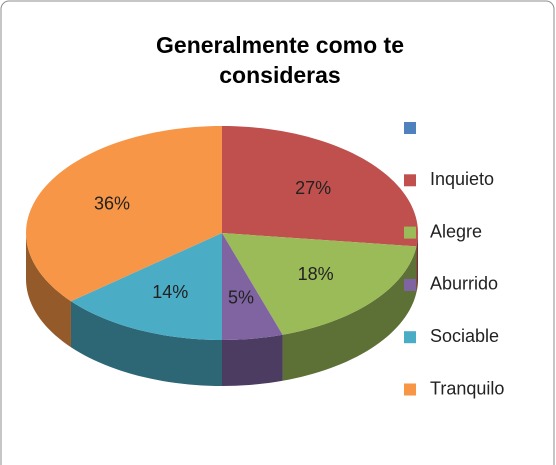 Image resolution: width=556 pixels, height=465 pixels. What do you see at coordinates (280, 60) in the screenshot?
I see `chart-title: Generalmente como te consideras` at bounding box center [280, 60].